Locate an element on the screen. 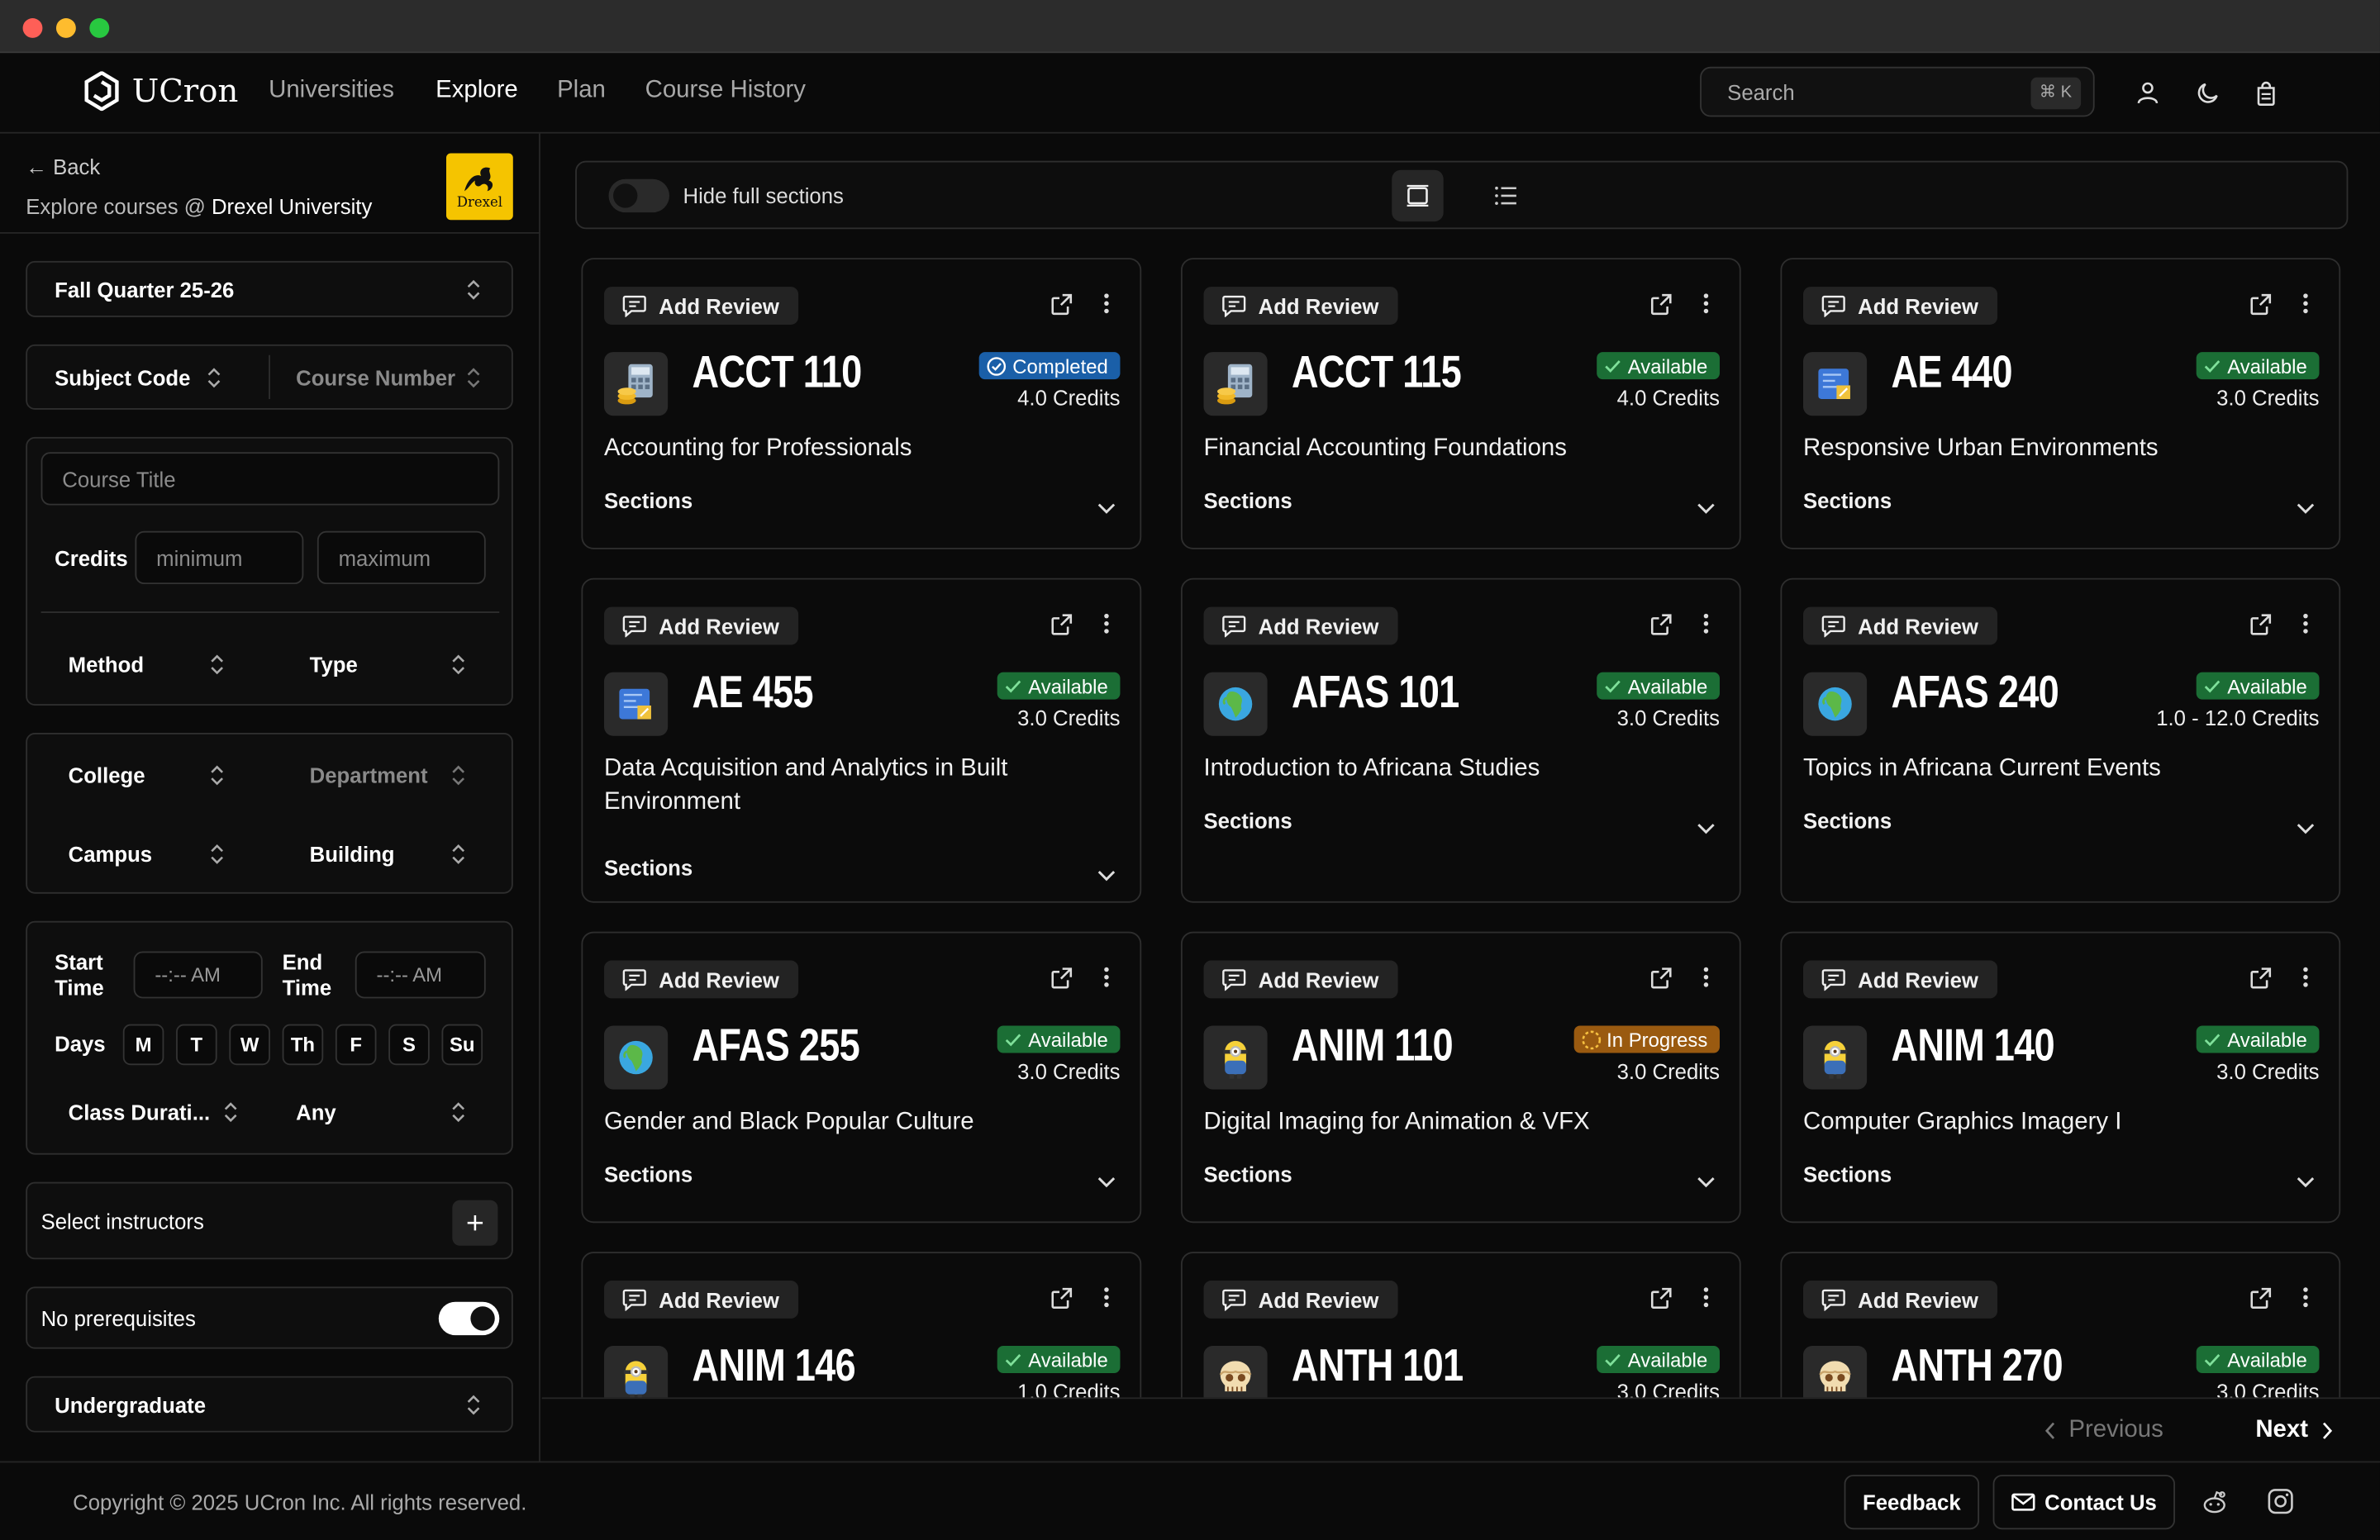 The width and height of the screenshot is (2380, 1540). brand-logo: UCron is located at coordinates (160, 91).